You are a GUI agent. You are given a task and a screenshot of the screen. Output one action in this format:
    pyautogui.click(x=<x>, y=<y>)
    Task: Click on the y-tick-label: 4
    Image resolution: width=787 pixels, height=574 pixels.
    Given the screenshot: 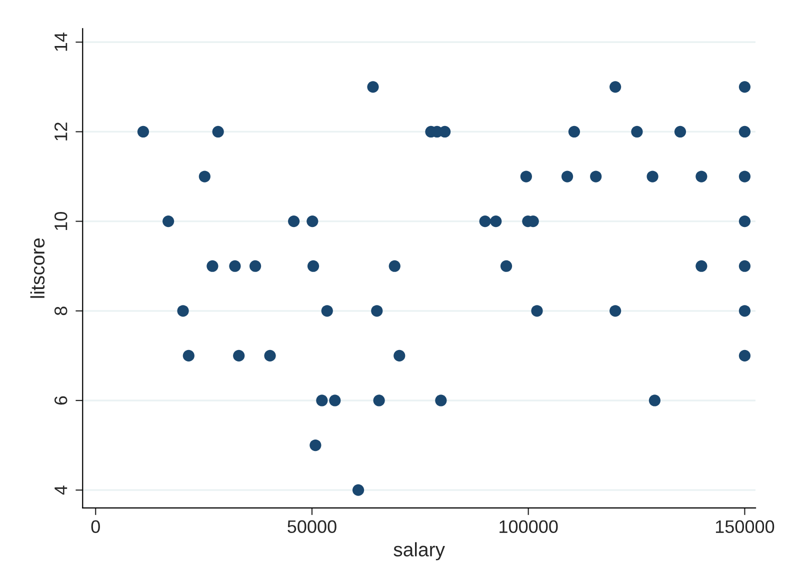 What is the action you would take?
    pyautogui.click(x=61, y=490)
    